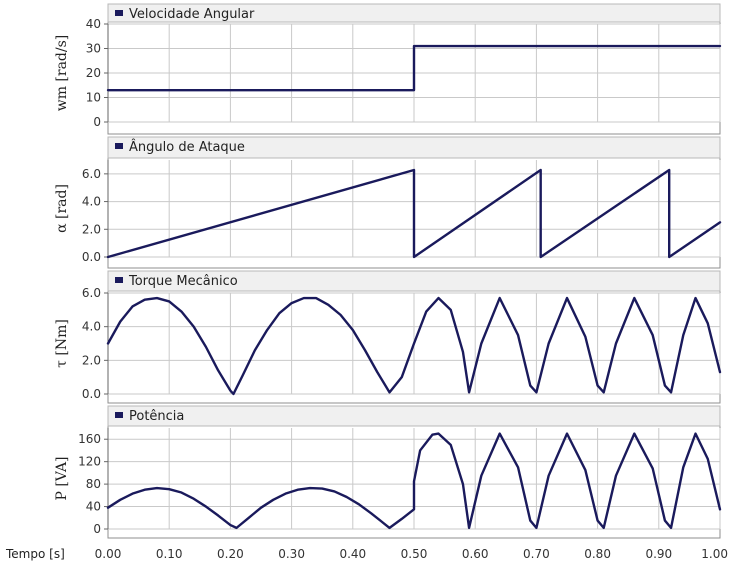  What do you see at coordinates (414, 416) in the screenshot?
I see `panel-4-header` at bounding box center [414, 416].